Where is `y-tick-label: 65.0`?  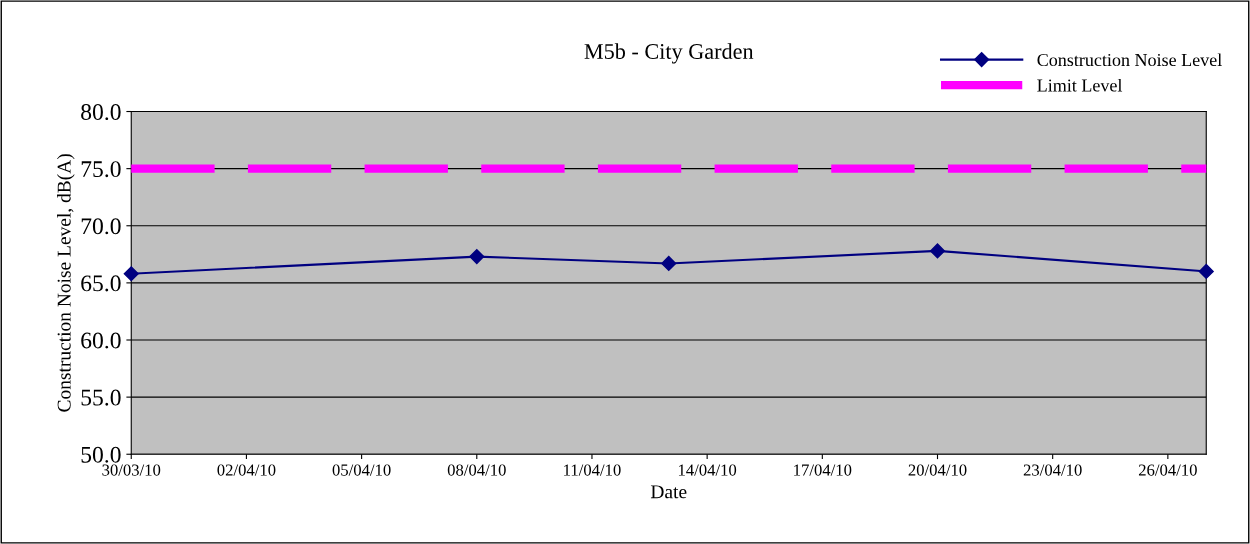
y-tick-label: 65.0 is located at coordinates (101, 283).